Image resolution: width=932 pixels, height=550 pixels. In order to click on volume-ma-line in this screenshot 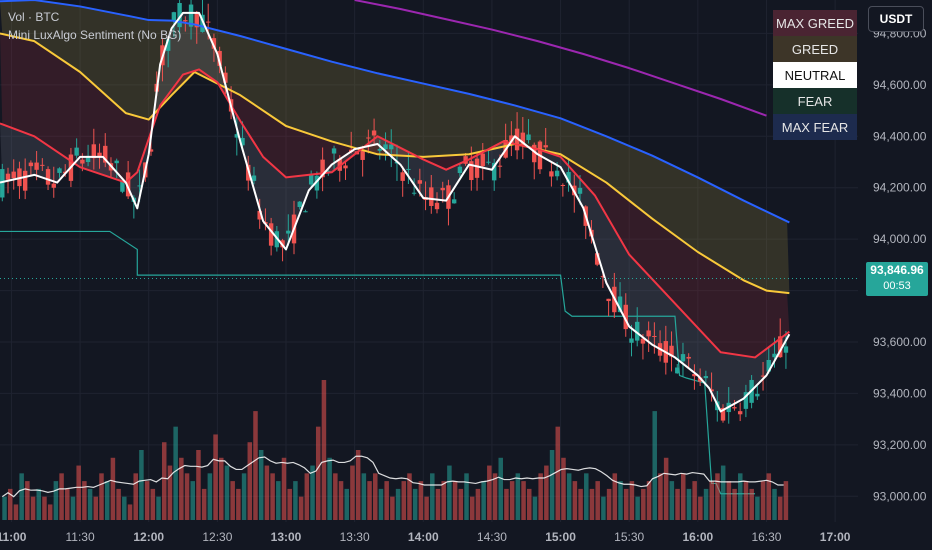, I will do `click(392, 476)`.